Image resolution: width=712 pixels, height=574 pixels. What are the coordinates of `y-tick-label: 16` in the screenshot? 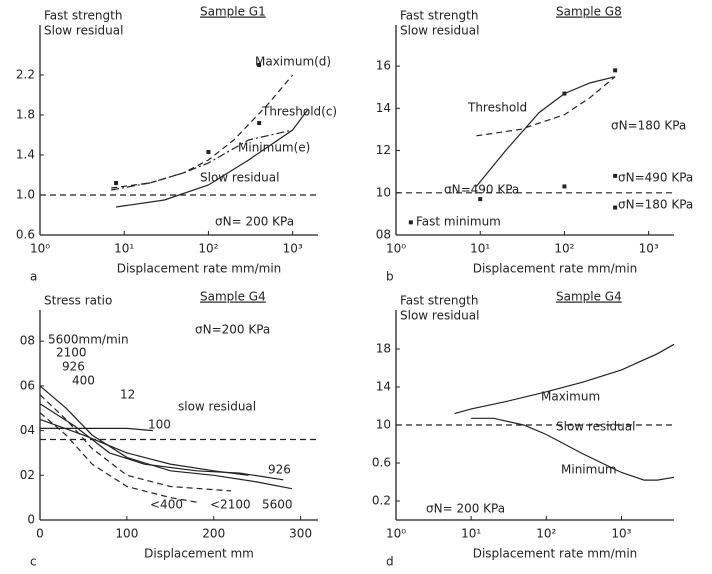 It's located at (383, 66).